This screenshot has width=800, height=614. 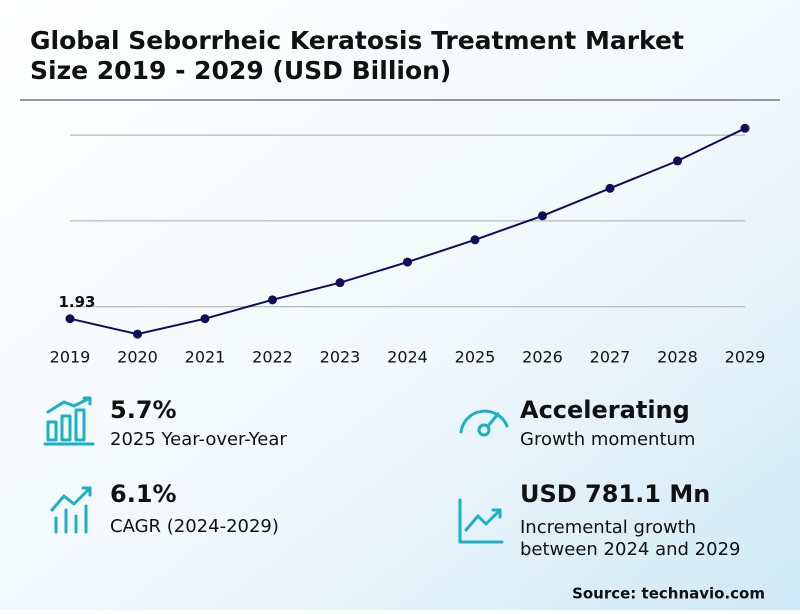 I want to click on x-tick-label: 2025, so click(x=475, y=357).